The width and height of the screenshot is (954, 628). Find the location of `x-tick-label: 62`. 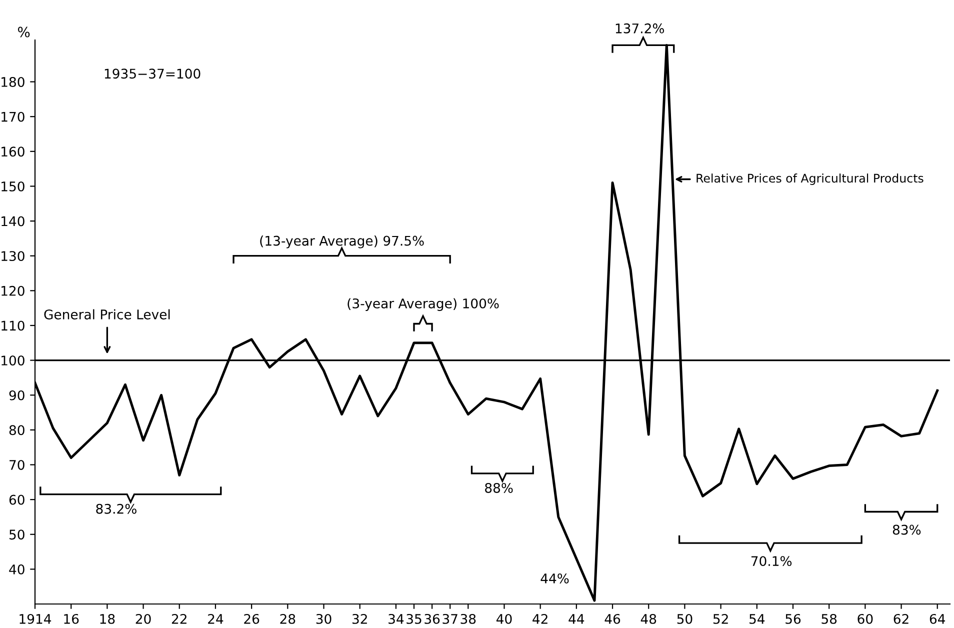

x-tick-label: 62 is located at coordinates (901, 619).